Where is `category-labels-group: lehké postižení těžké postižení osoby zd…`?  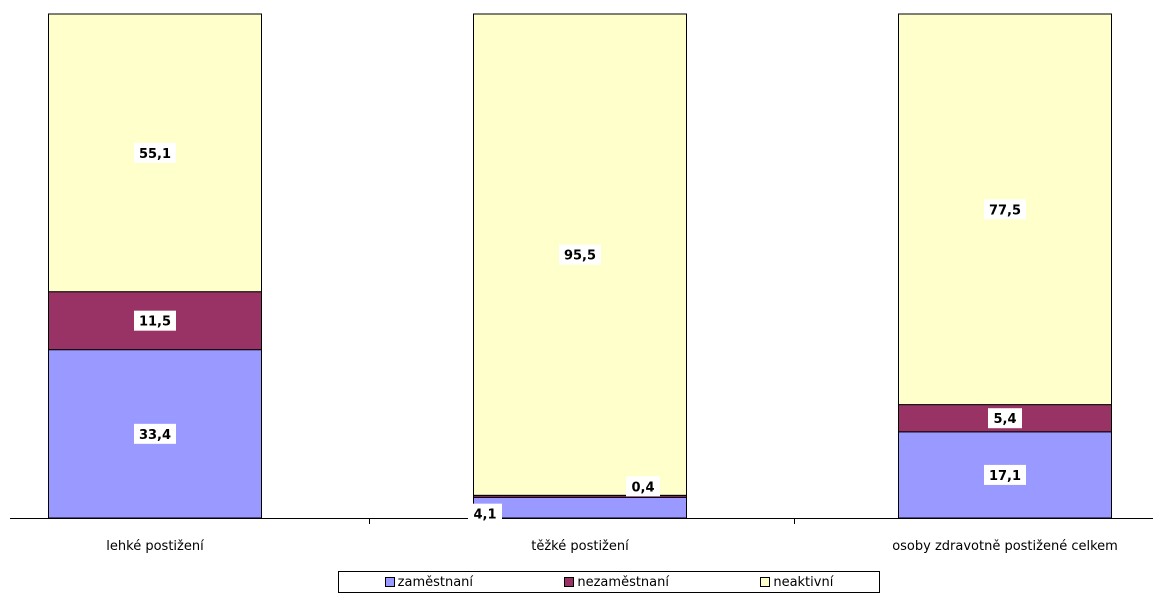
category-labels-group: lehké postižení těžké postižení osoby zd… is located at coordinates (612, 546).